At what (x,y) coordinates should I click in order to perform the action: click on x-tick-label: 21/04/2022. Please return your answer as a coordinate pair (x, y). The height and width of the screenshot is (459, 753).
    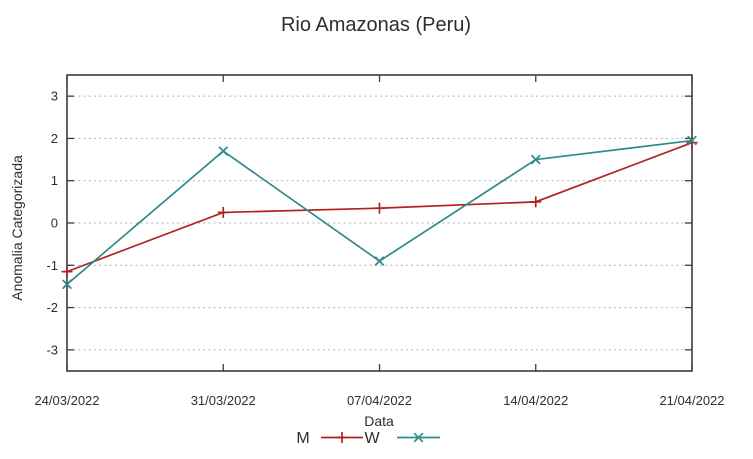
    Looking at the image, I should click on (691, 400).